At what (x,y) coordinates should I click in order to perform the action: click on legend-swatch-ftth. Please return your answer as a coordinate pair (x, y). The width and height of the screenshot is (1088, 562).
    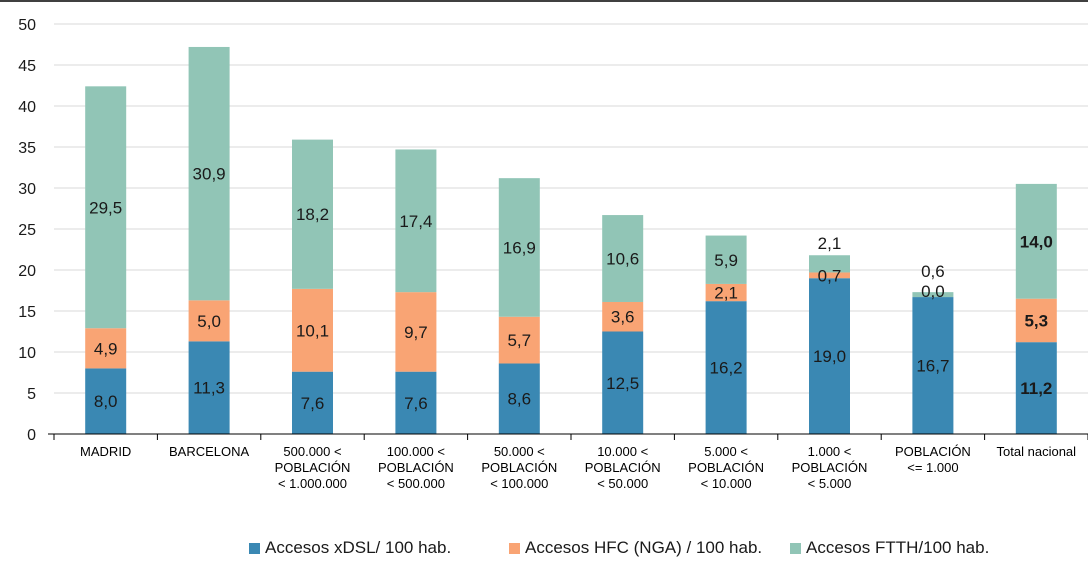
    Looking at the image, I should click on (795, 548).